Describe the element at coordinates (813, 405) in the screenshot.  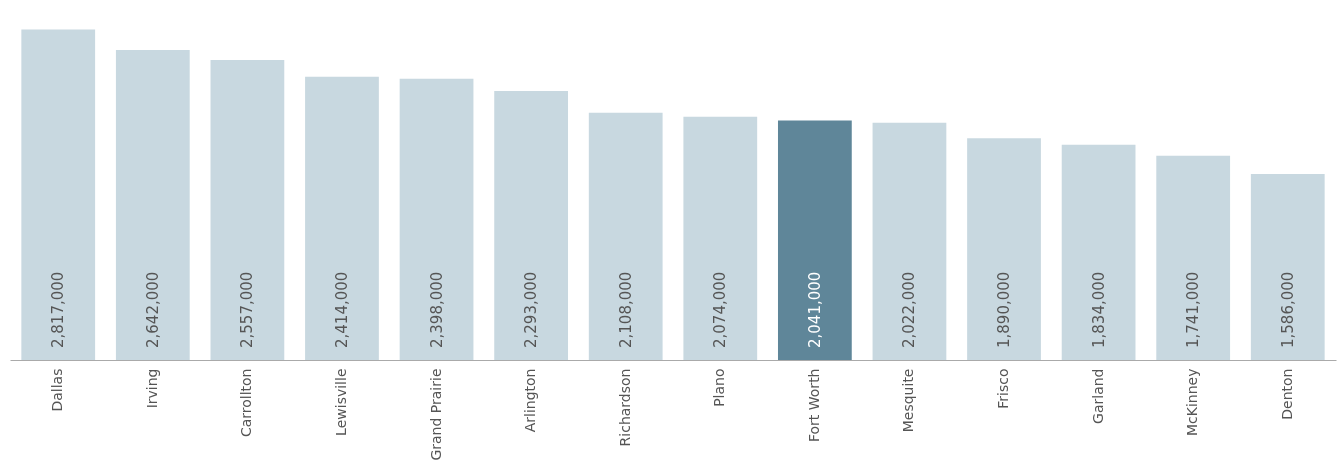
I see `x-tick-label: Fort Worth` at that location.